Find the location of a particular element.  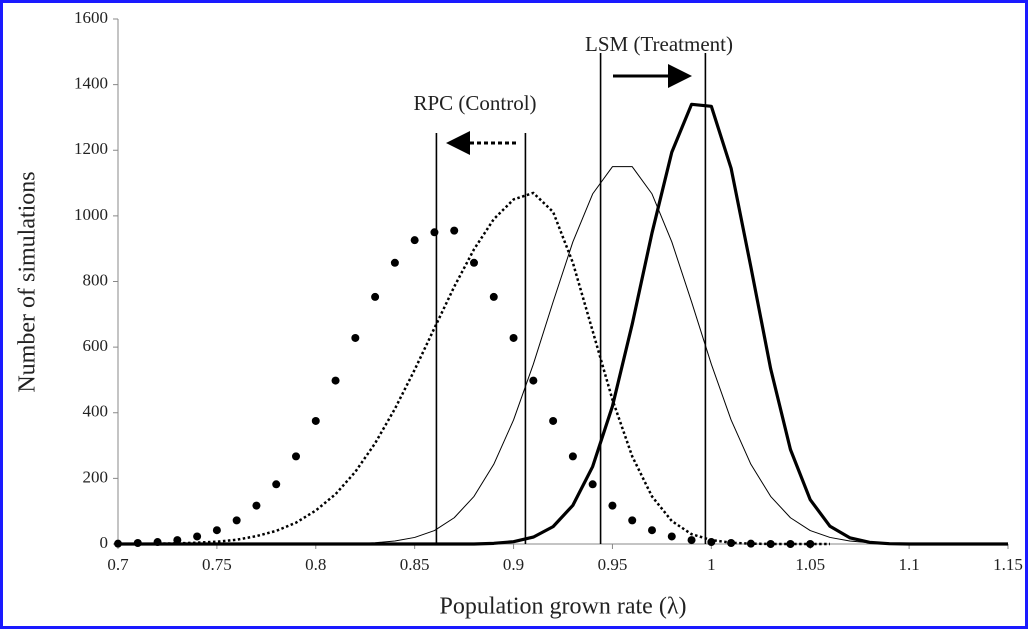

annotation: RPC (Control) is located at coordinates (474, 103).